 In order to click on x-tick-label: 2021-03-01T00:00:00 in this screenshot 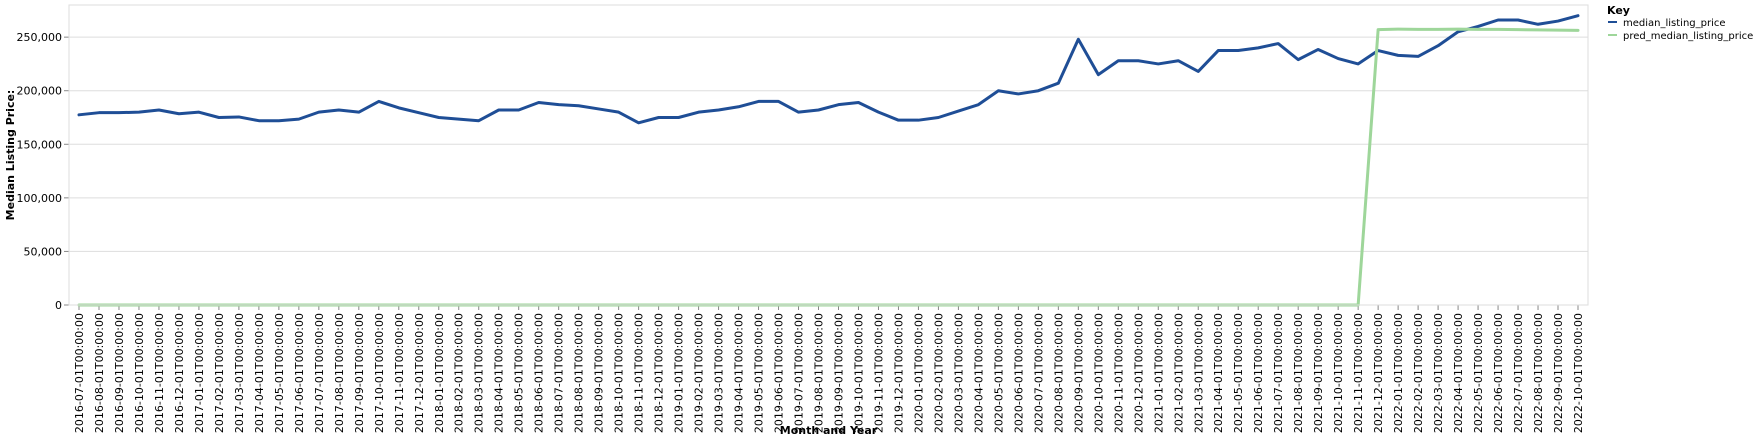, I will do `click(1198, 373)`.